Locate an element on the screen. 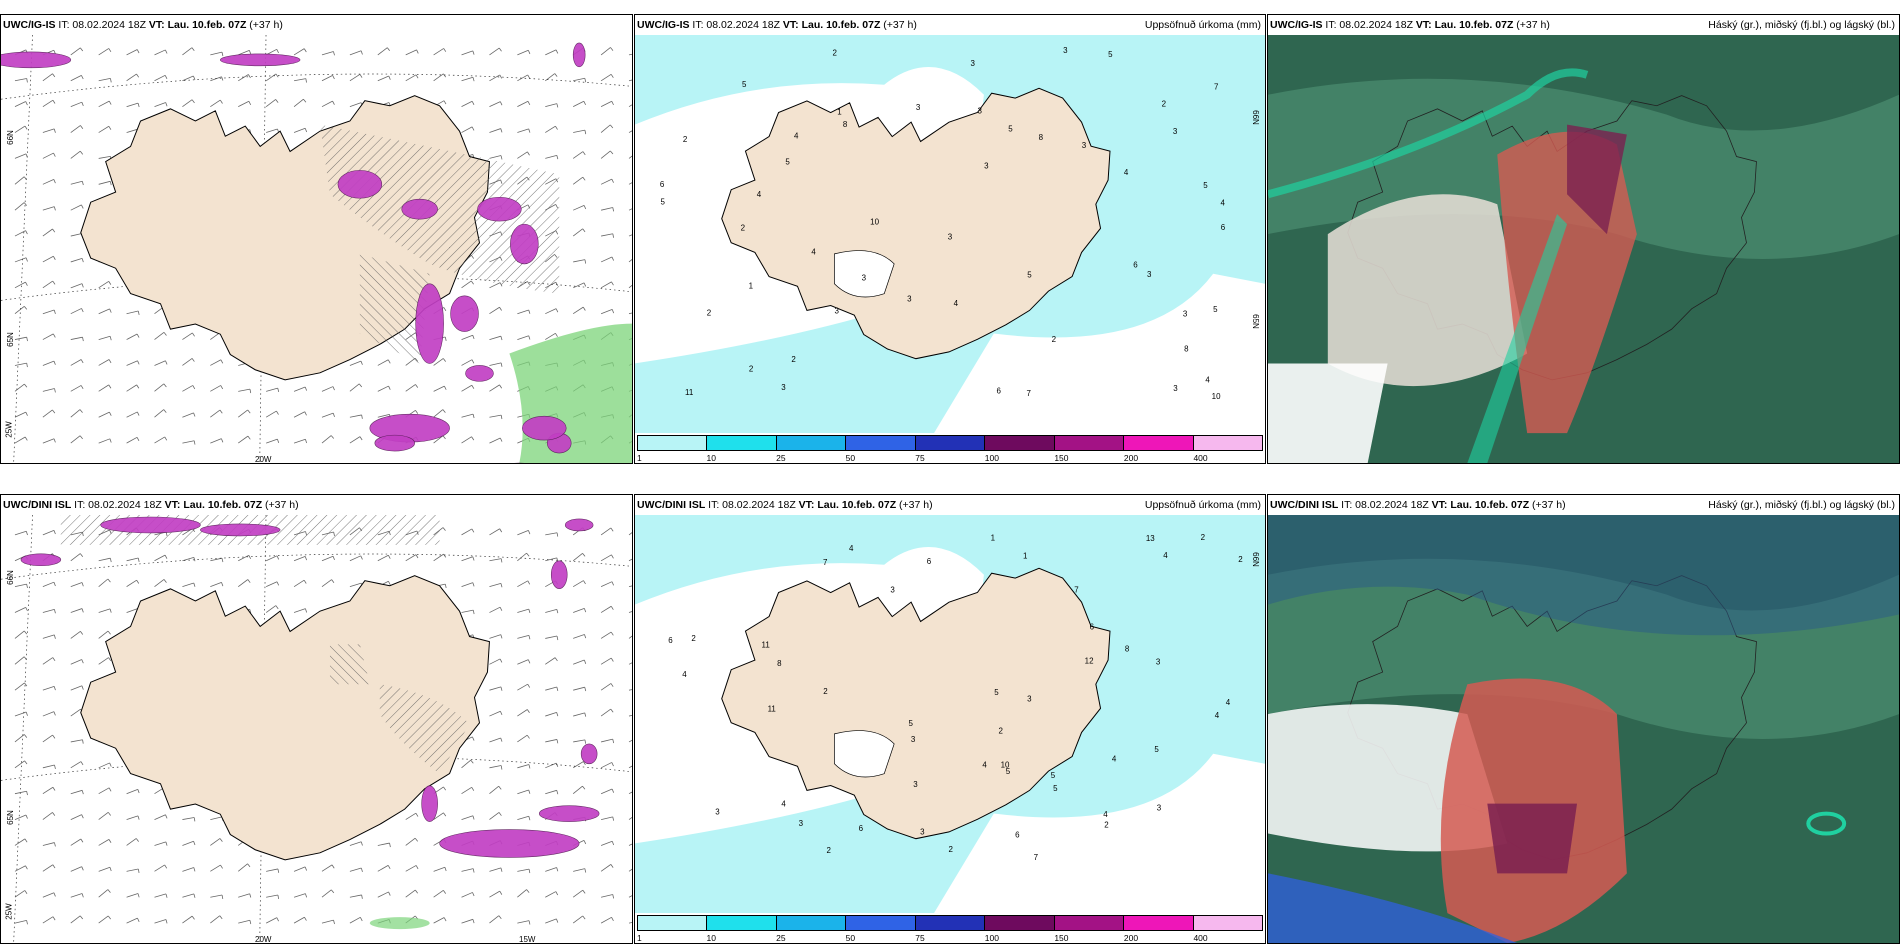 Image resolution: width=1900 pixels, height=950 pixels. legend-tick-label: 100 is located at coordinates (991, 458).